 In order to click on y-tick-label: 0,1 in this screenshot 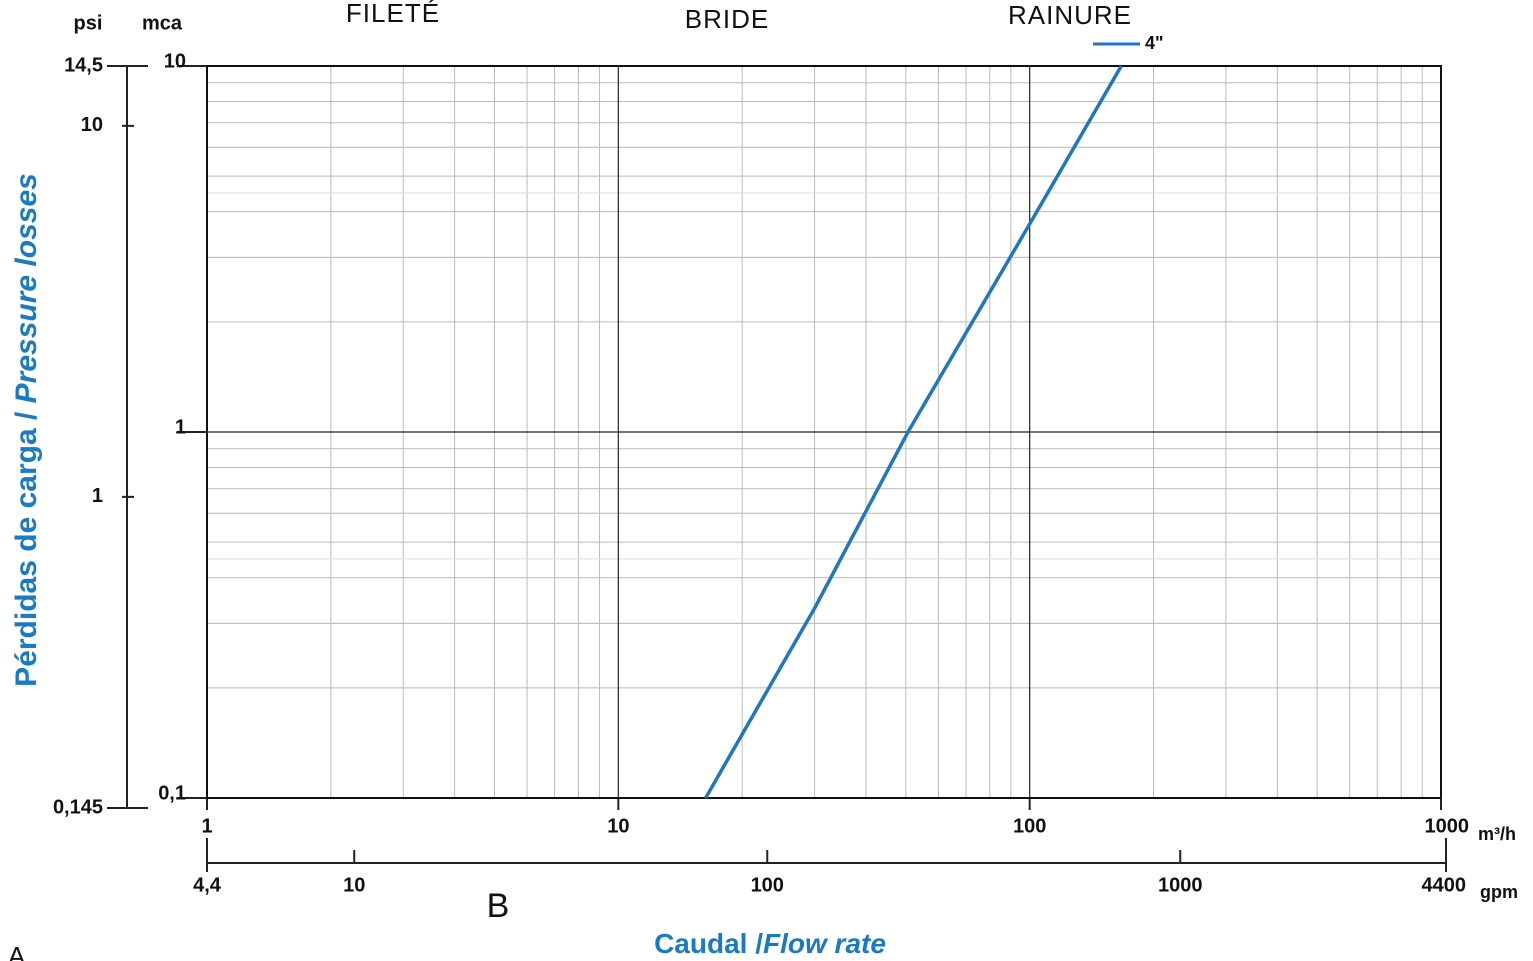, I will do `click(172, 793)`.